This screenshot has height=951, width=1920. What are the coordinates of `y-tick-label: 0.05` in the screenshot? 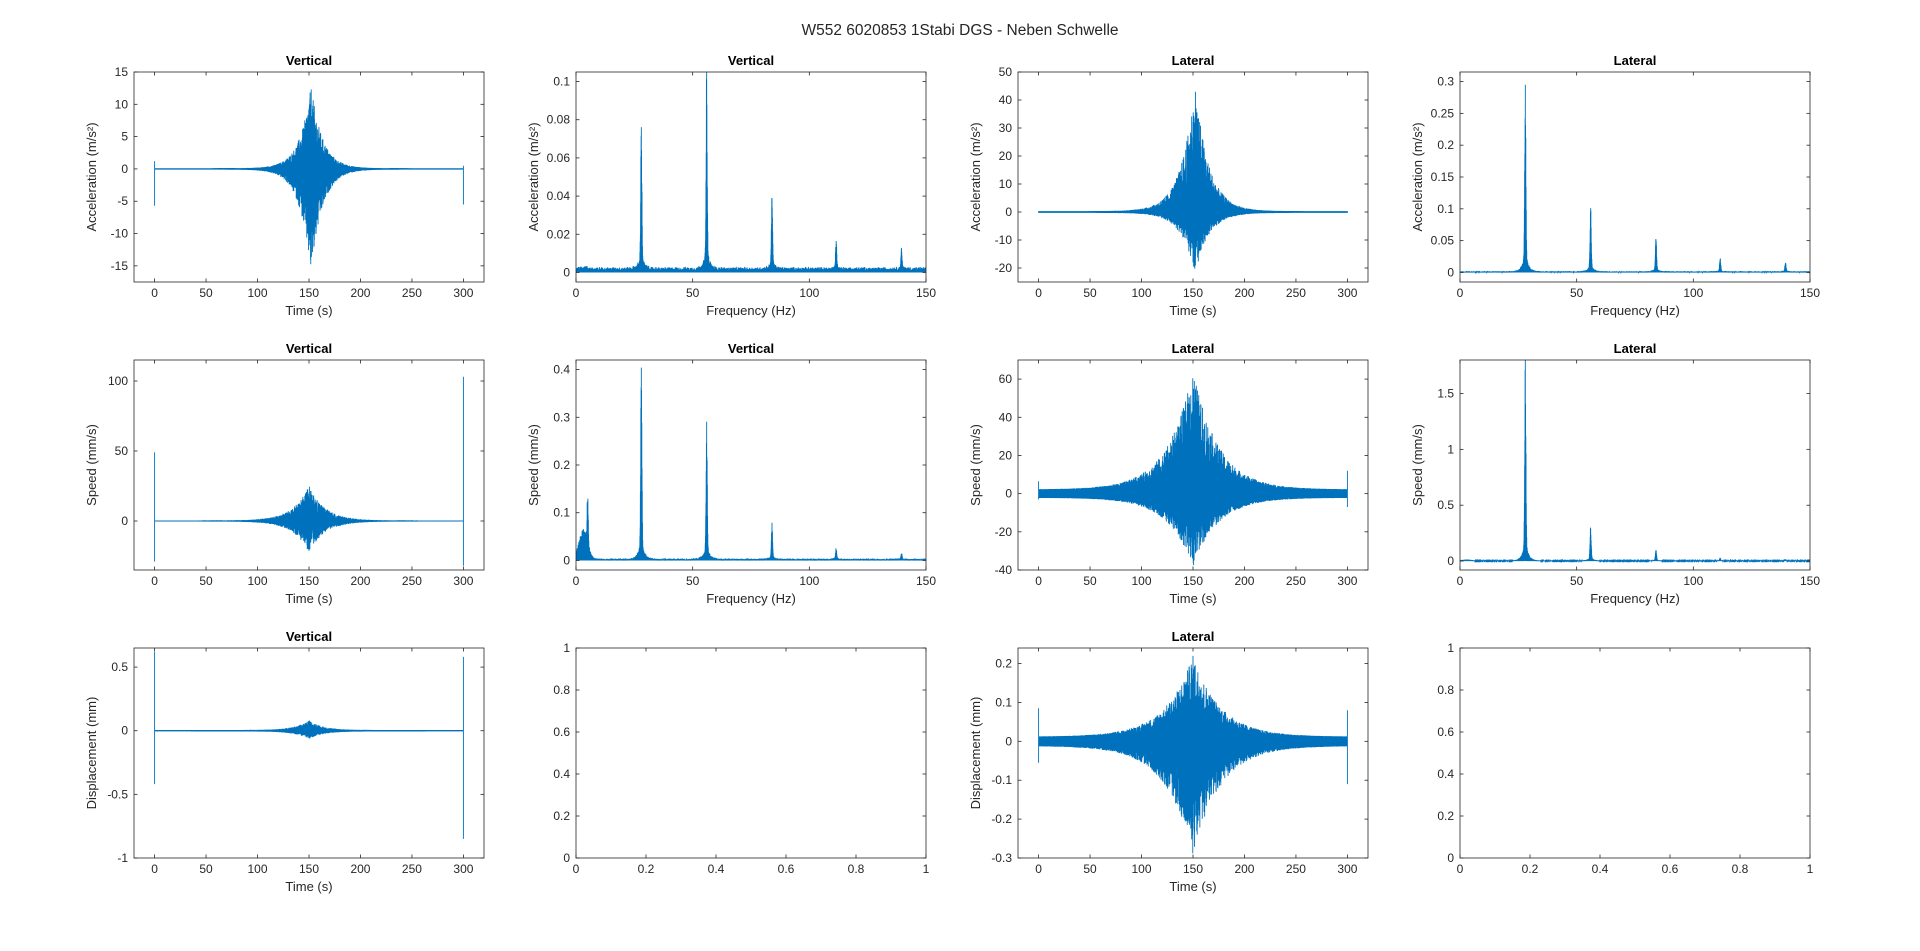 It's located at (1443, 241).